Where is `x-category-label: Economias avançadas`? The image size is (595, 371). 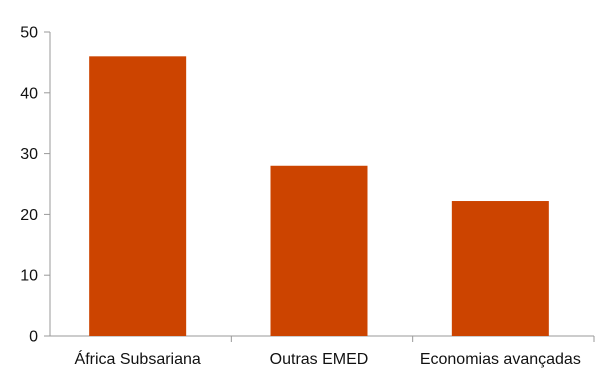
x-category-label: Economias avançadas is located at coordinates (500, 359).